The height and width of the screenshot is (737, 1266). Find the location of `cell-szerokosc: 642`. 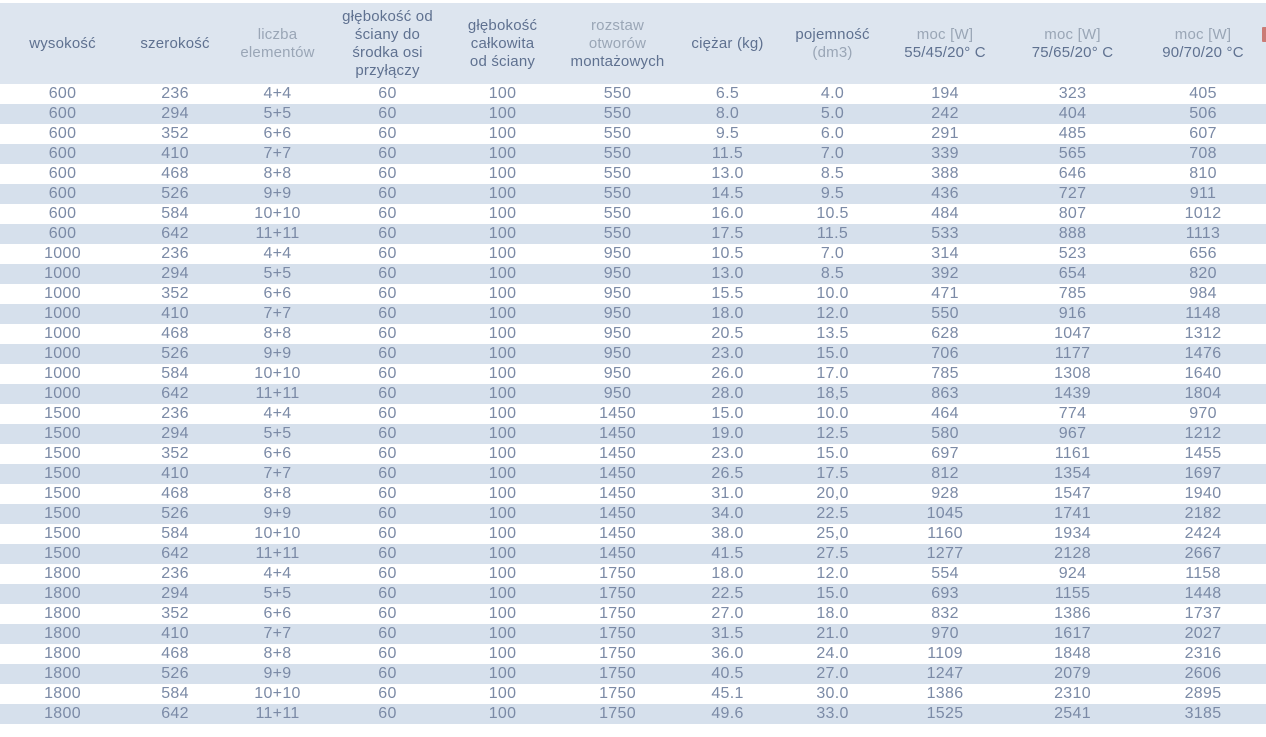

cell-szerokosc: 642 is located at coordinates (175, 233).